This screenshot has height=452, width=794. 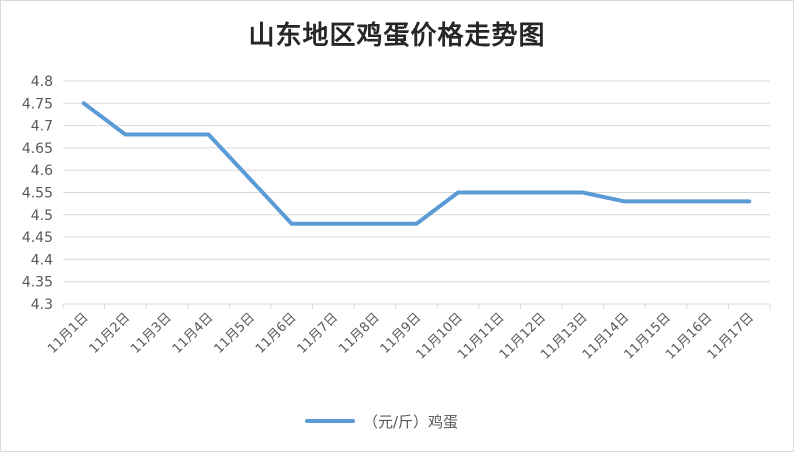 What do you see at coordinates (410, 422) in the screenshot?
I see `legend-label: （元/斤）鸡蛋` at bounding box center [410, 422].